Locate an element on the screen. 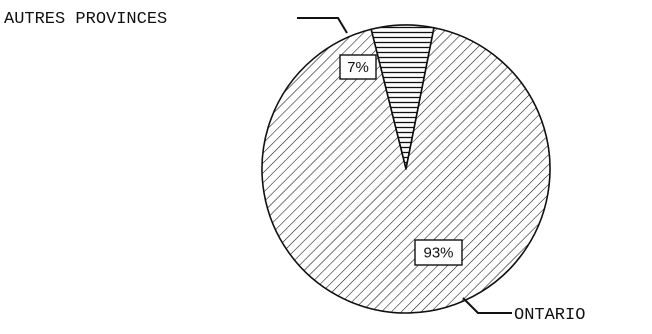  pie-label-ontario-text: 93% is located at coordinates (438, 253).